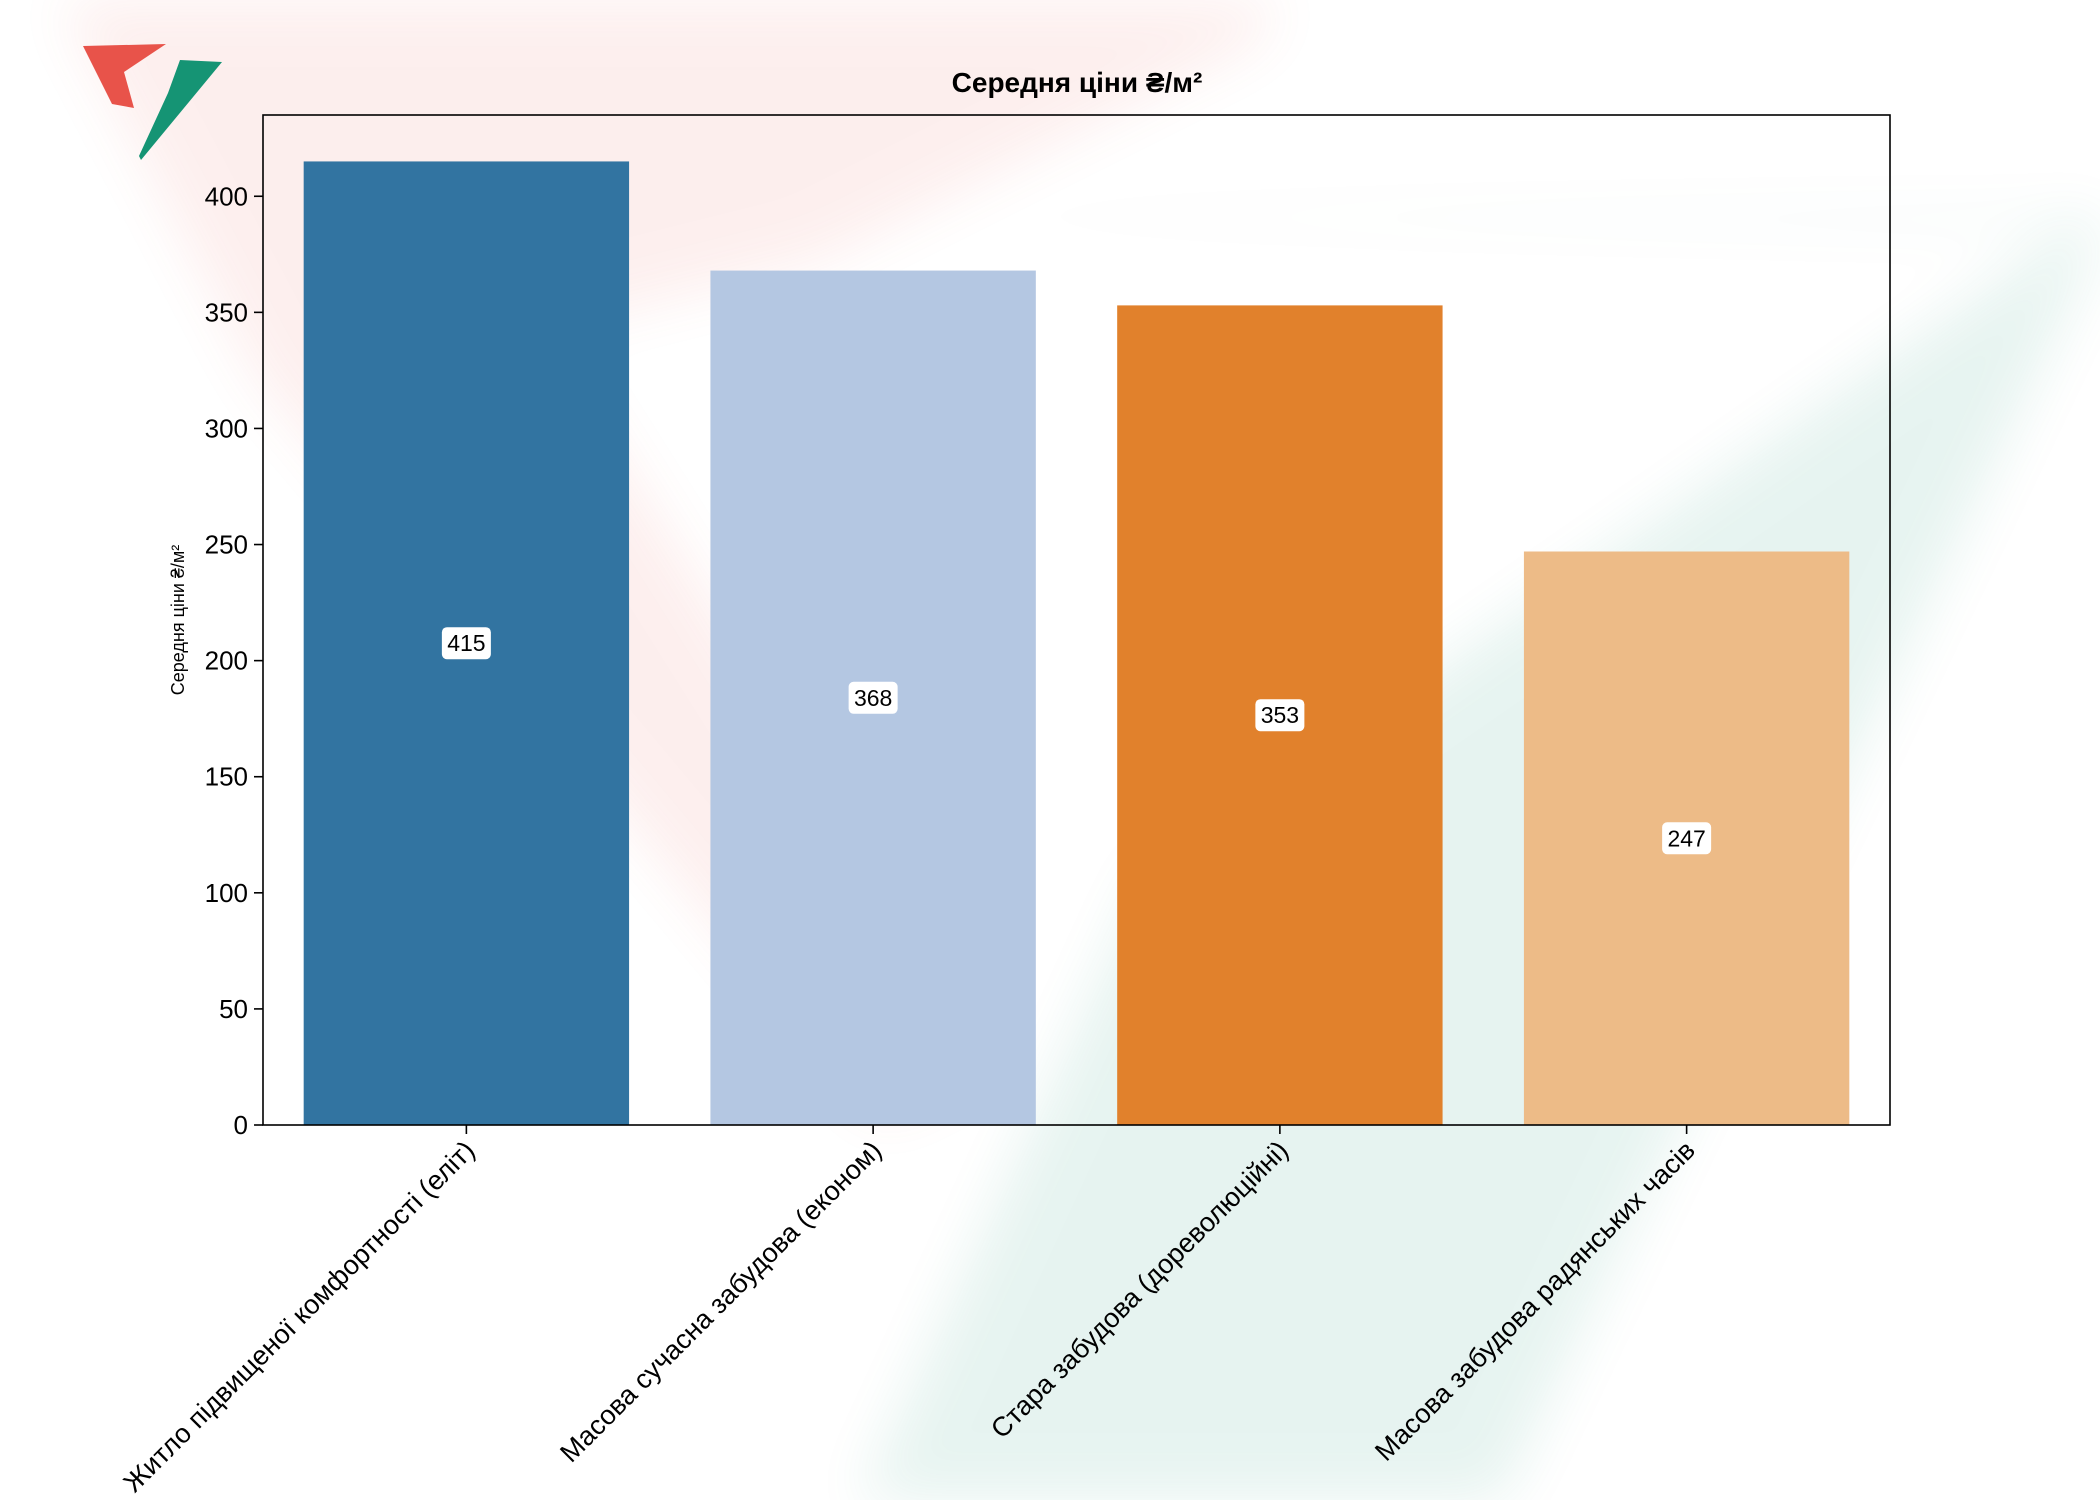 This screenshot has width=2100, height=1505. I want to click on data-label: 368, so click(873, 698).